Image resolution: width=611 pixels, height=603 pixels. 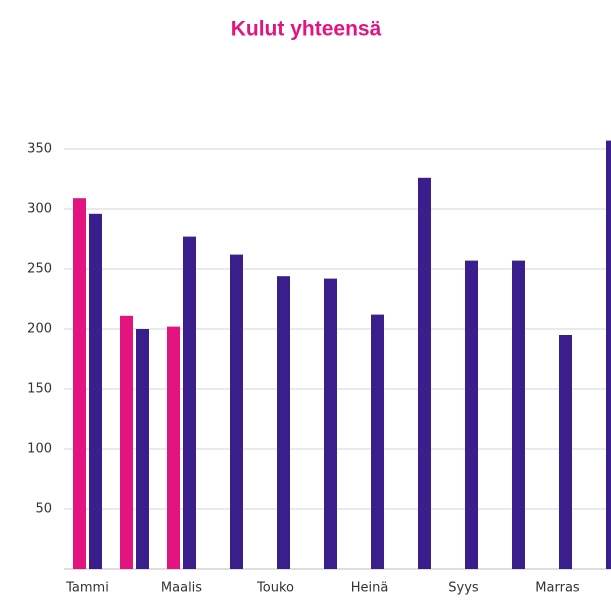 What do you see at coordinates (370, 588) in the screenshot?
I see `x-tick-label: Heinä` at bounding box center [370, 588].